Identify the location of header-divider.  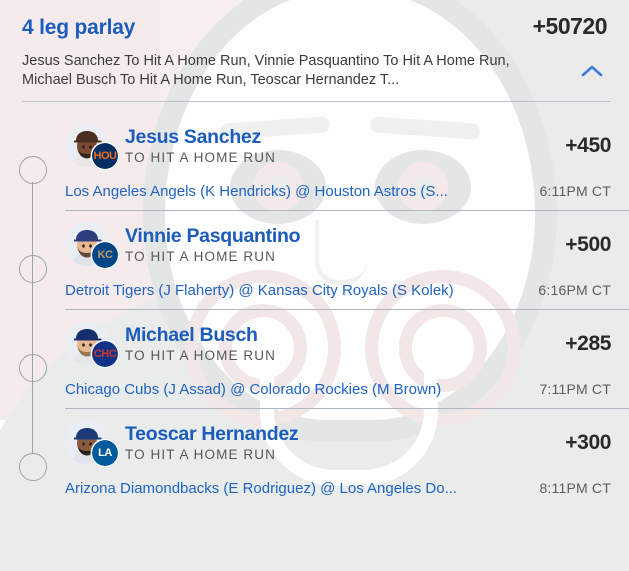
(316, 101).